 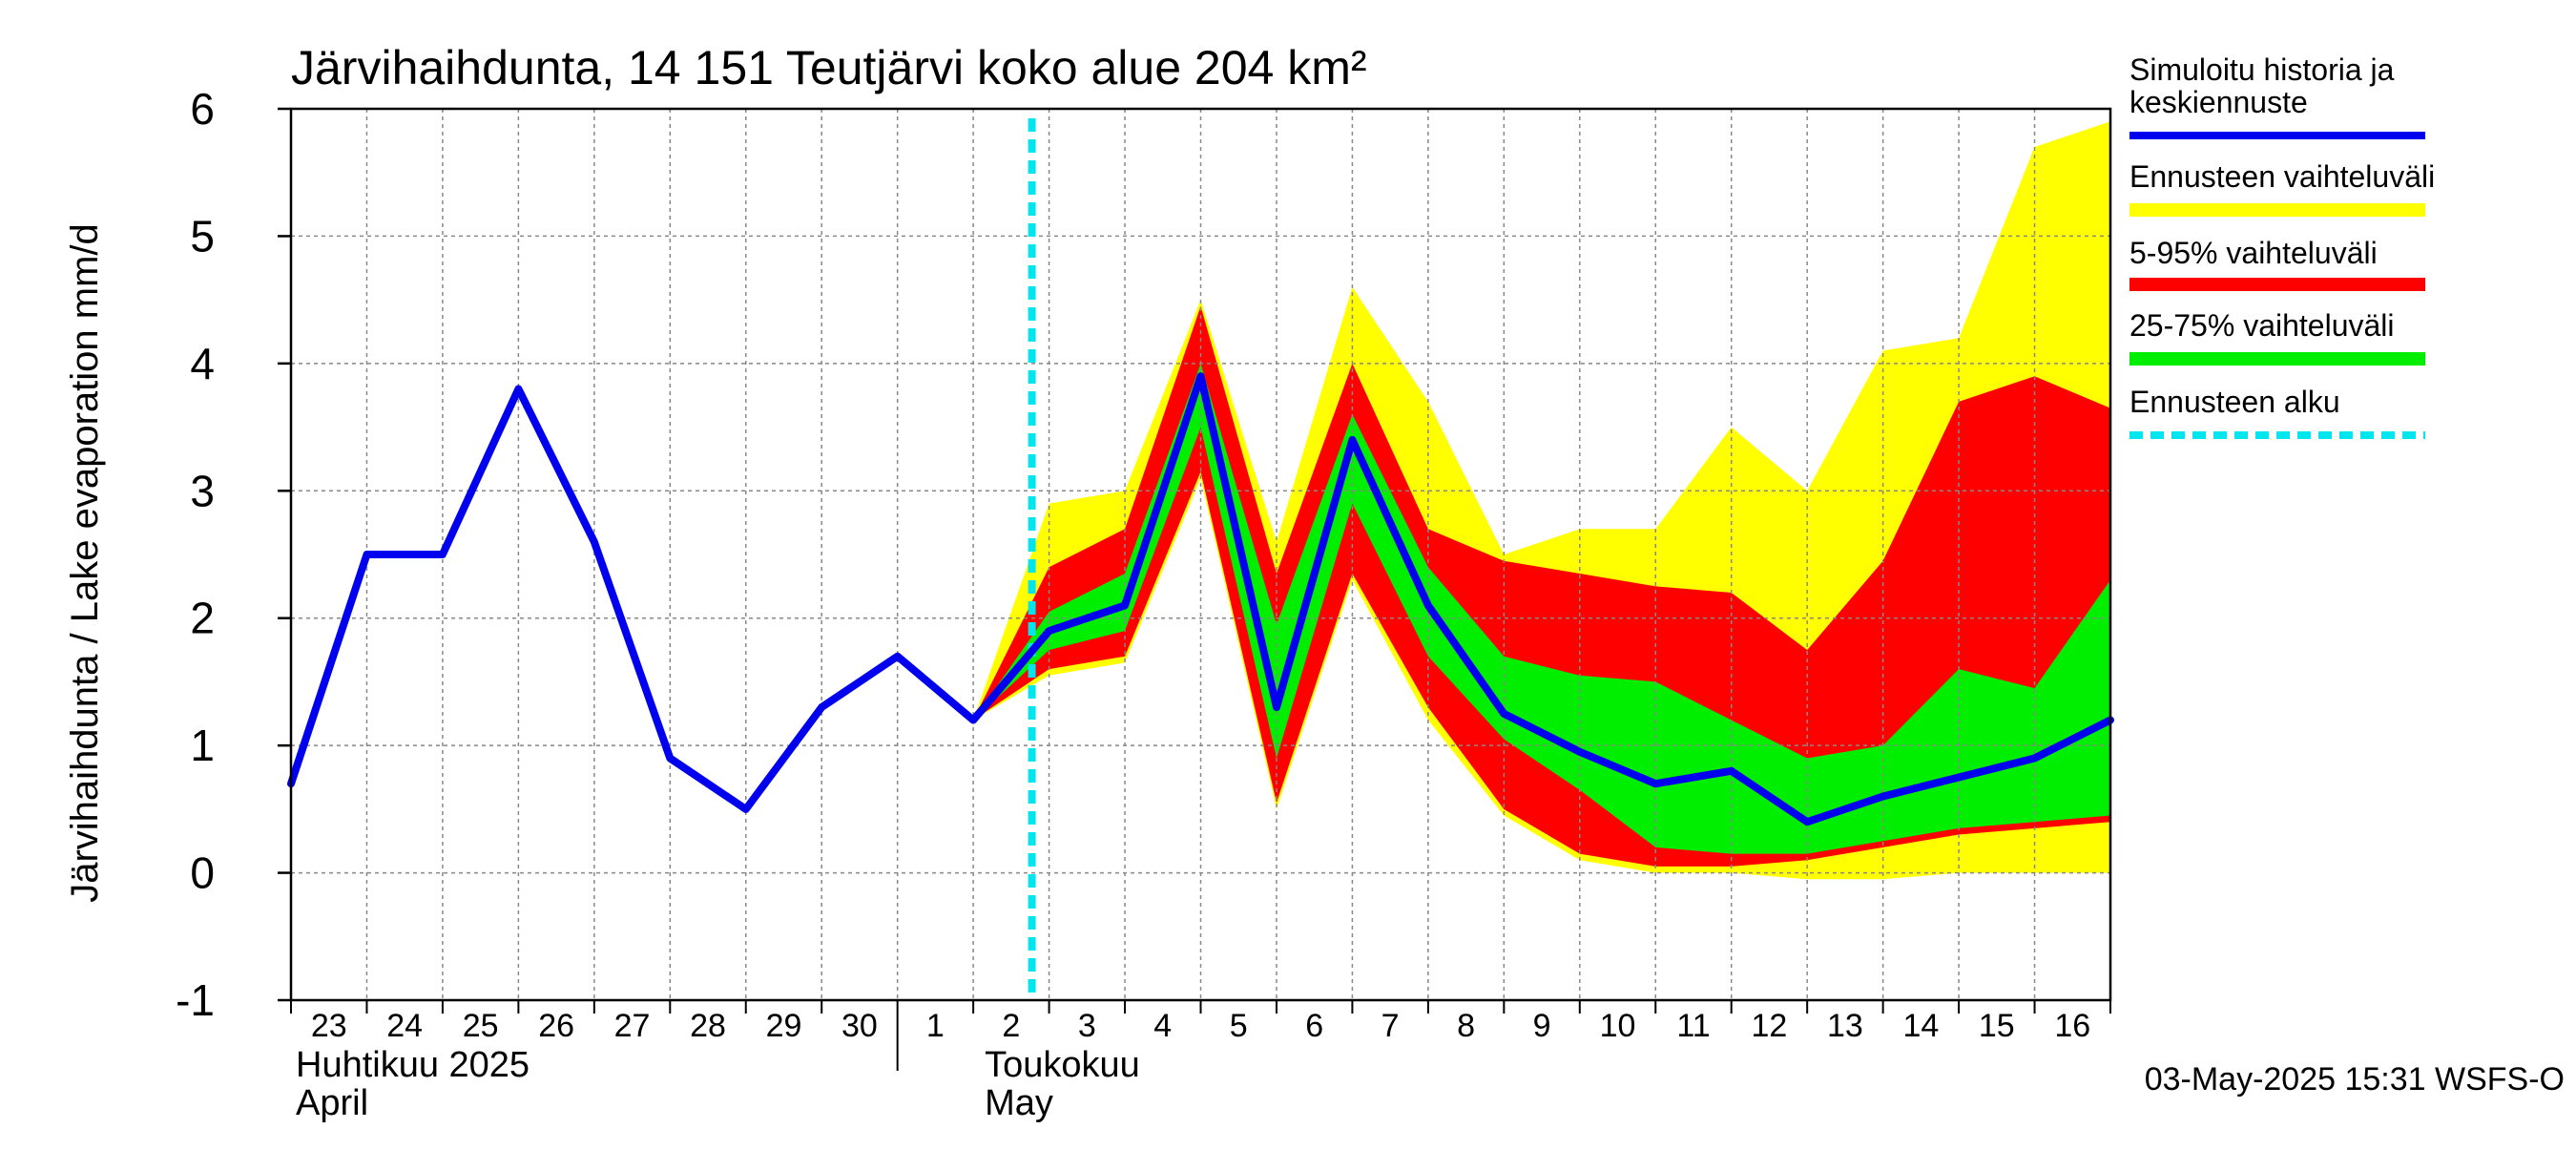 What do you see at coordinates (85, 563) in the screenshot?
I see `y-axis-label: Järvihaihdunta / Lake evaporation mm/d` at bounding box center [85, 563].